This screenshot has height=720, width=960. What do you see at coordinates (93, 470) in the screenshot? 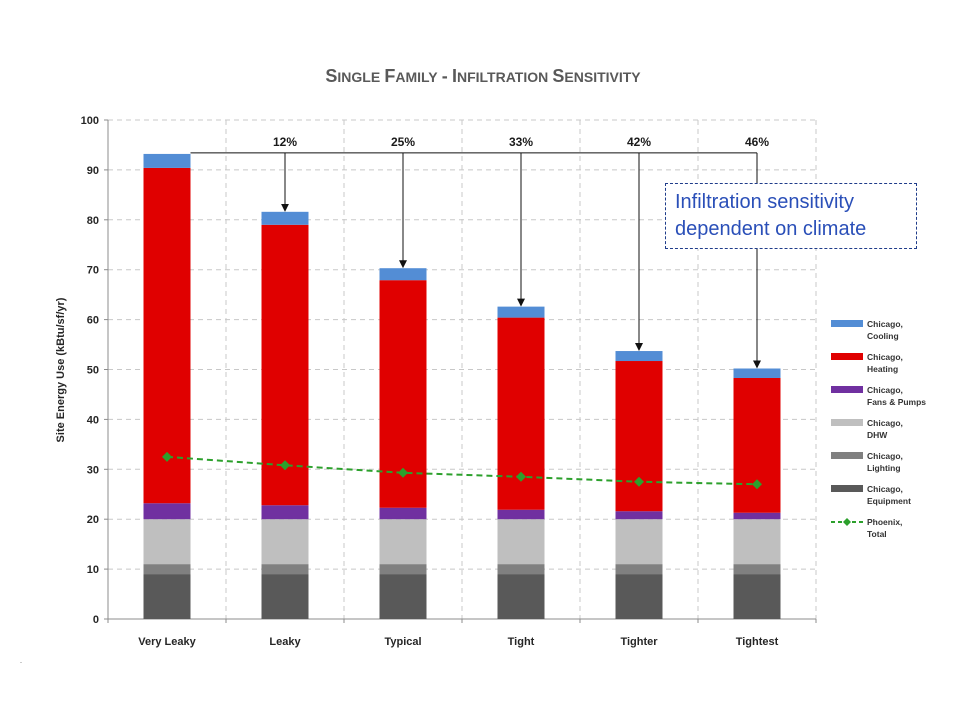
I see `y-tick-label: 30` at bounding box center [93, 470].